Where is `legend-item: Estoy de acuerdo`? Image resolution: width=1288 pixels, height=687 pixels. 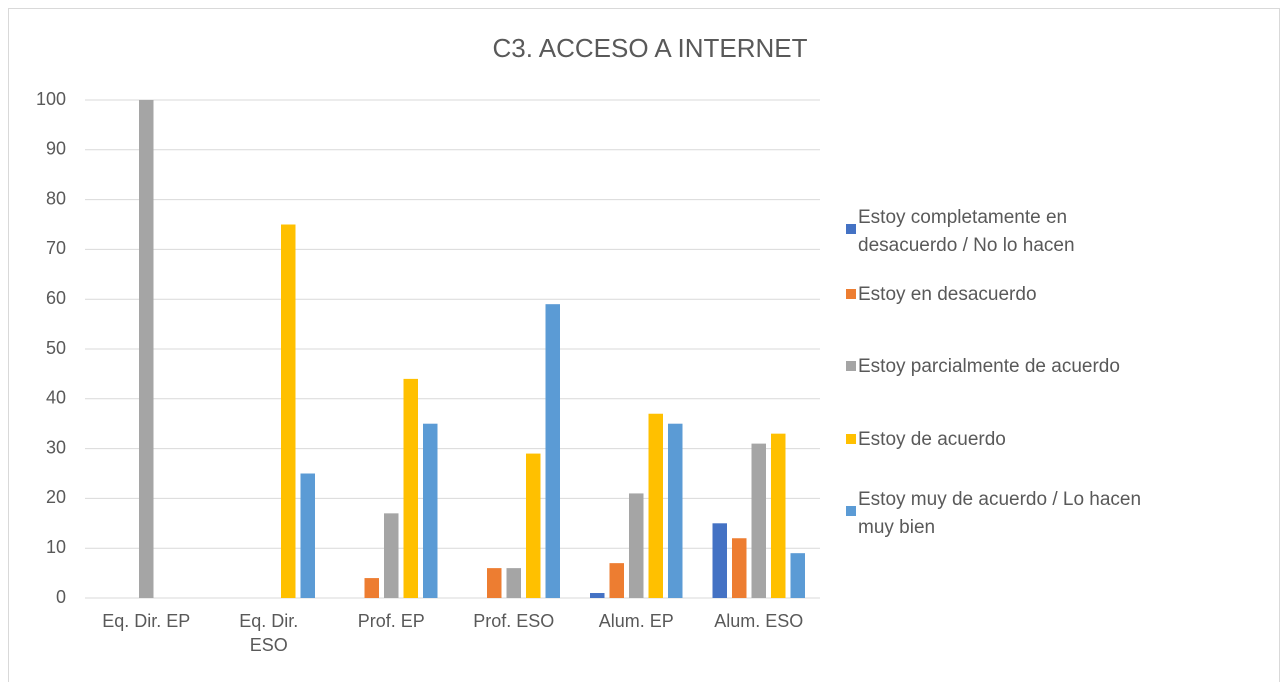 legend-item: Estoy de acuerdo is located at coordinates (926, 439).